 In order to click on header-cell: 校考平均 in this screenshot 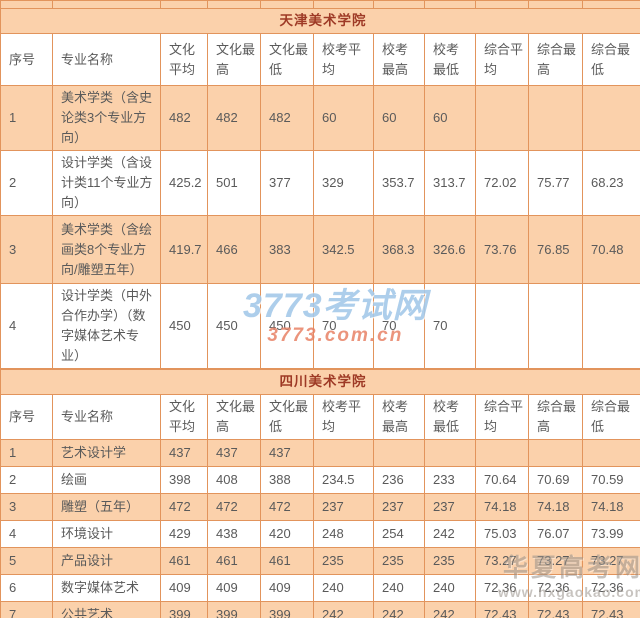, I will do `click(343, 417)`.